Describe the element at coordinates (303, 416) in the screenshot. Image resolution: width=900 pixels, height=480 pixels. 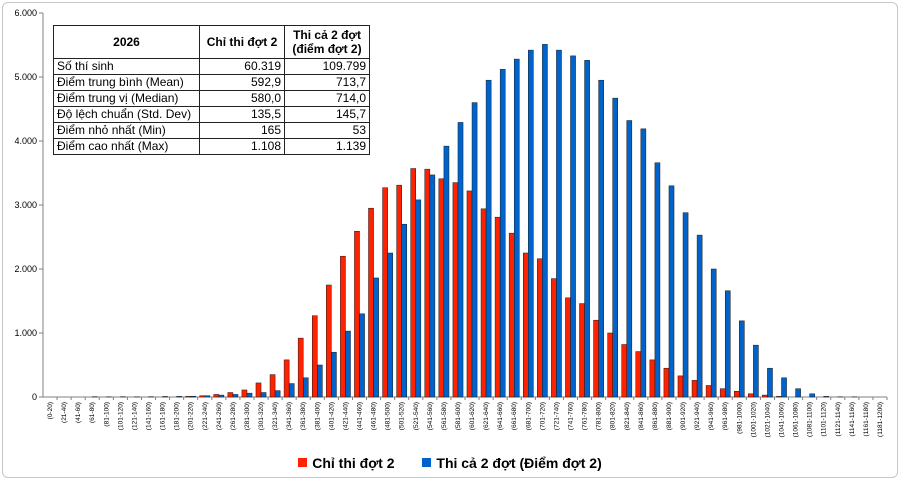
I see `x-tick-label: (361-380)` at that location.